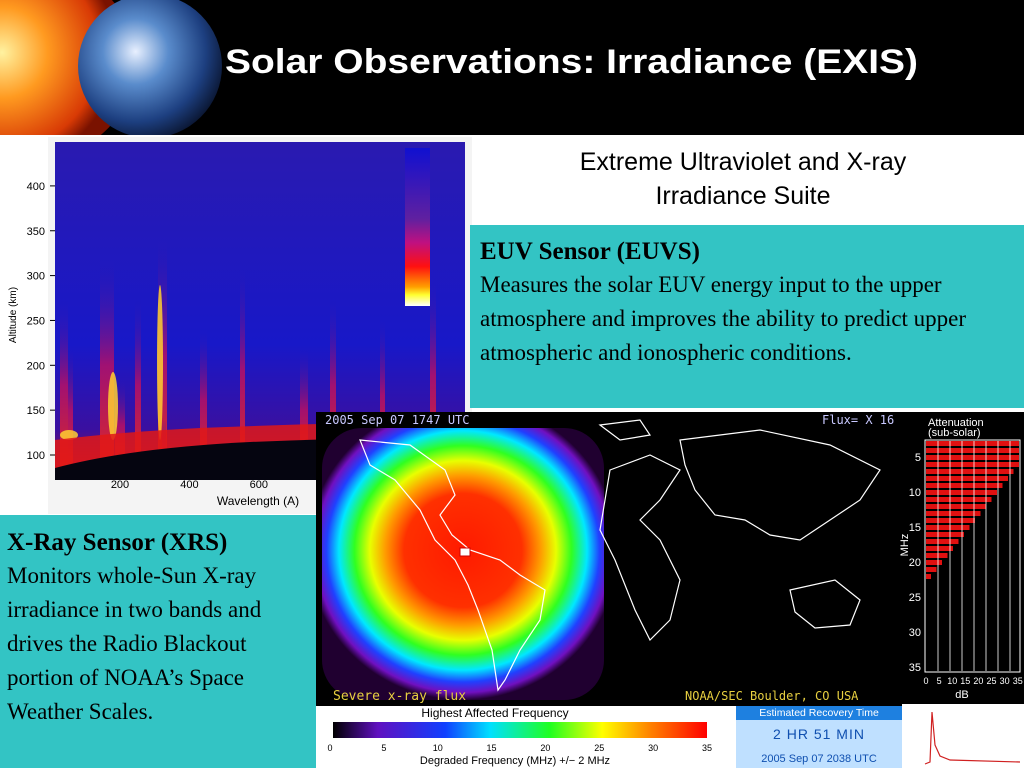 This screenshot has width=1024, height=768. What do you see at coordinates (150, 67) in the screenshot?
I see `earth` at bounding box center [150, 67].